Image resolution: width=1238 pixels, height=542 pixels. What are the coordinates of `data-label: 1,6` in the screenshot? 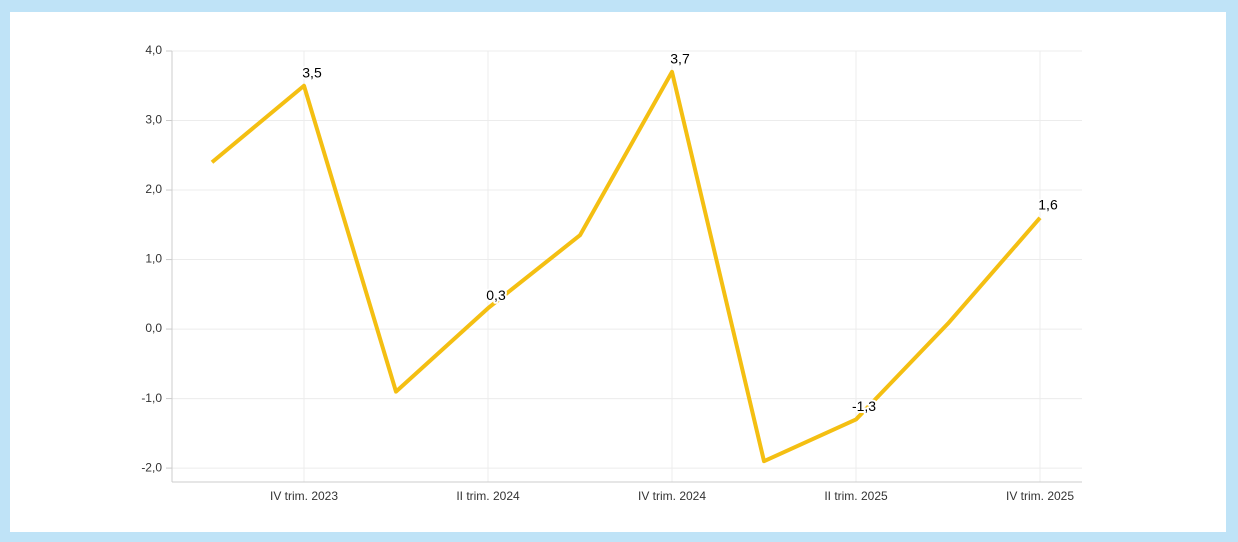 It's located at (1048, 205).